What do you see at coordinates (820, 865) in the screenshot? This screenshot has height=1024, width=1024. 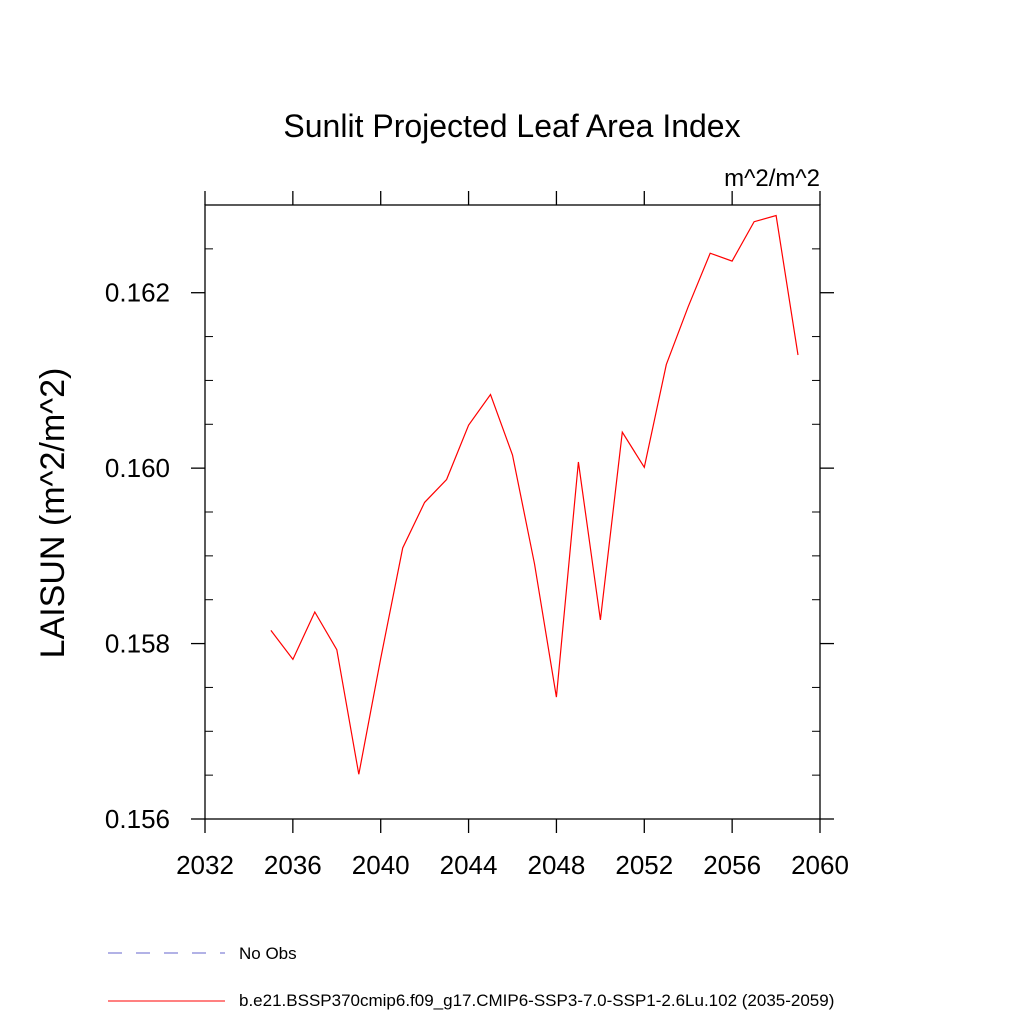 I see `x-tick-label: 2060` at bounding box center [820, 865].